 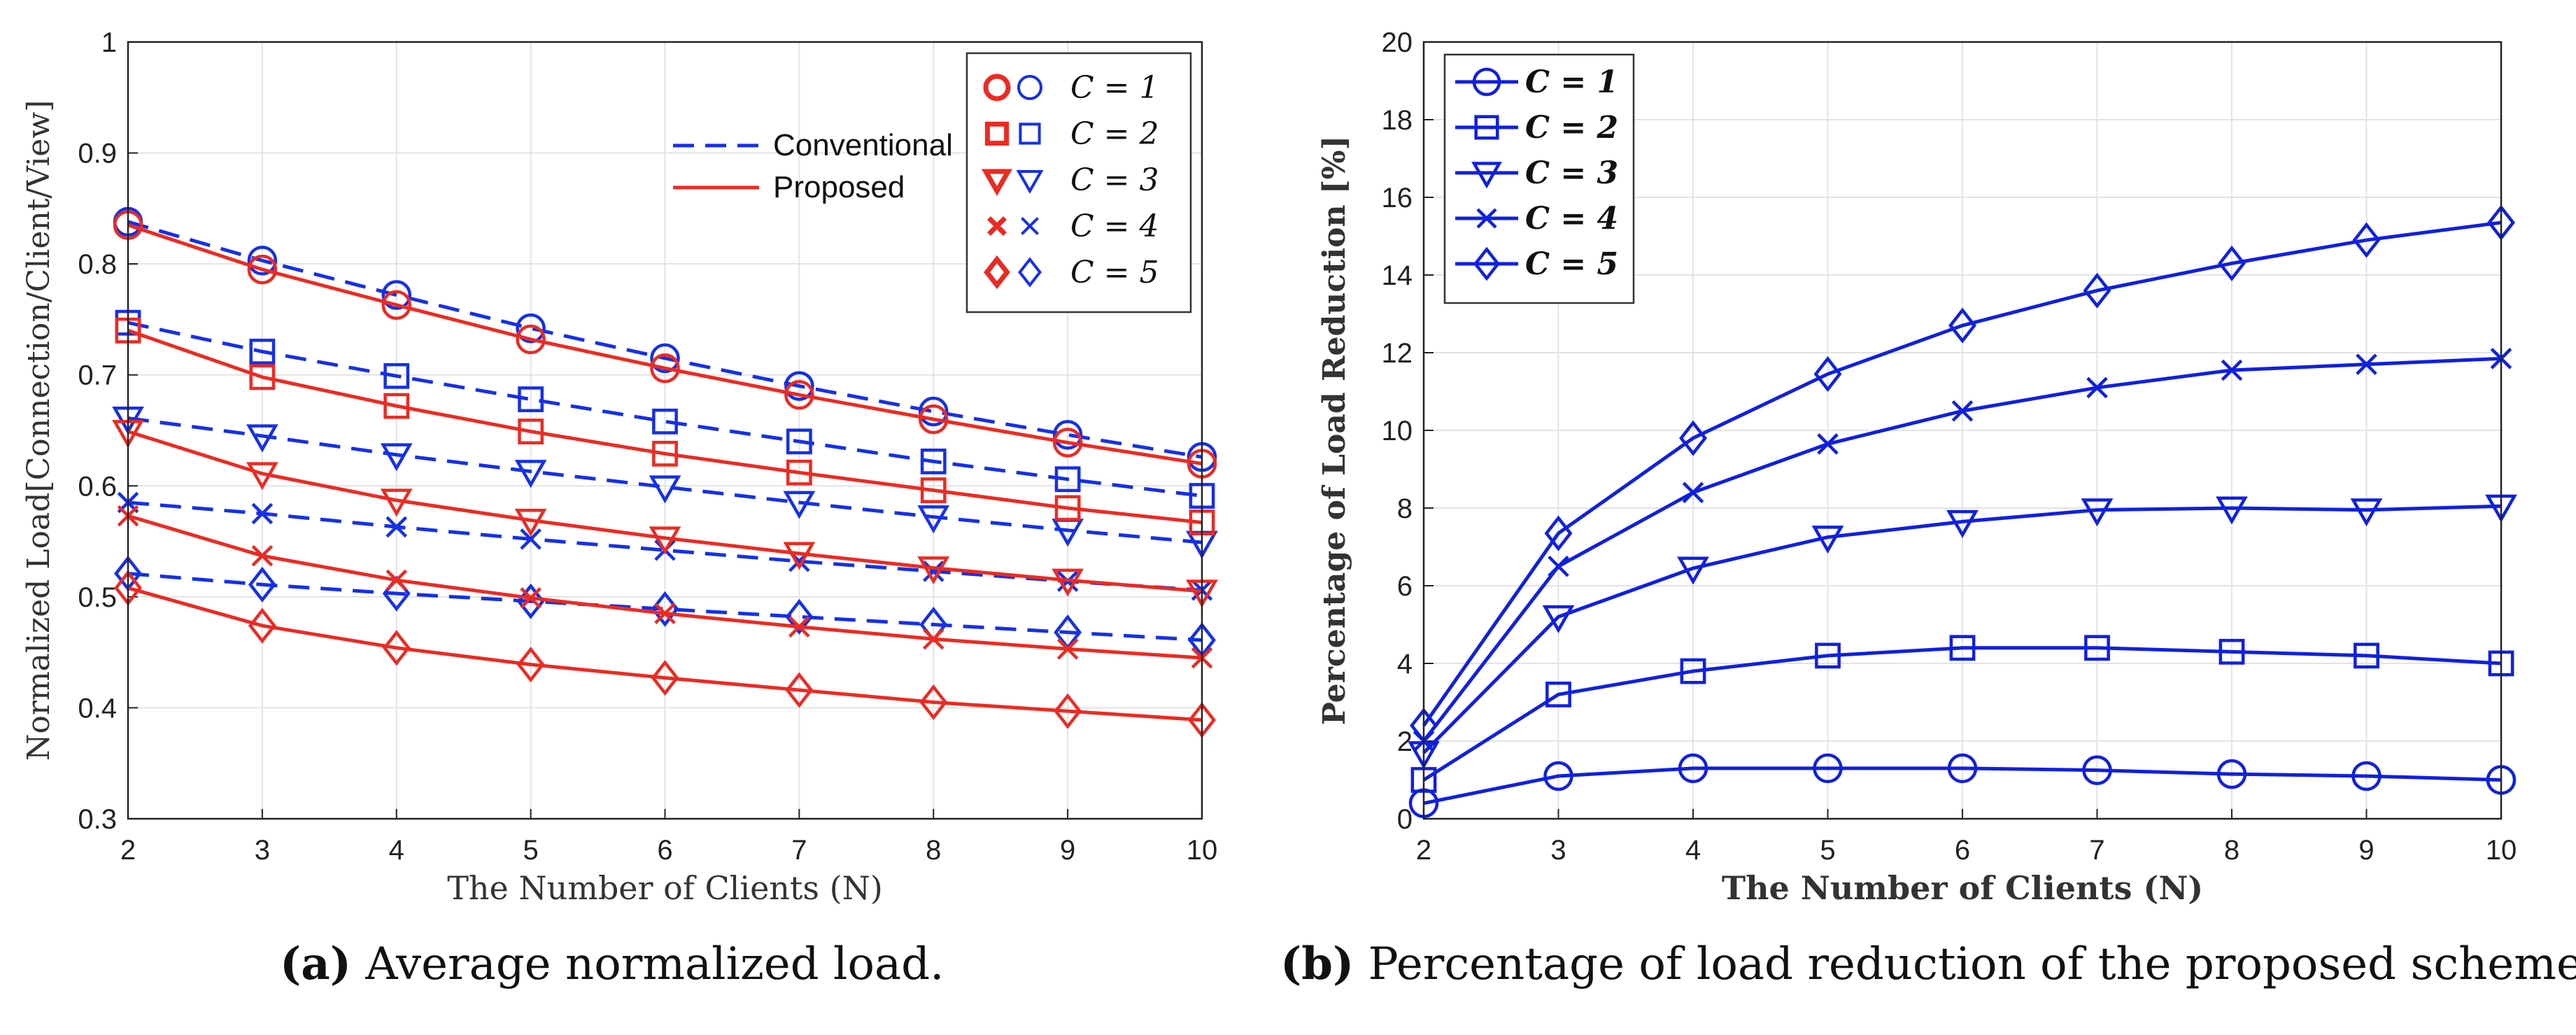 What do you see at coordinates (2231, 850) in the screenshot?
I see `x-tick-label: 8` at bounding box center [2231, 850].